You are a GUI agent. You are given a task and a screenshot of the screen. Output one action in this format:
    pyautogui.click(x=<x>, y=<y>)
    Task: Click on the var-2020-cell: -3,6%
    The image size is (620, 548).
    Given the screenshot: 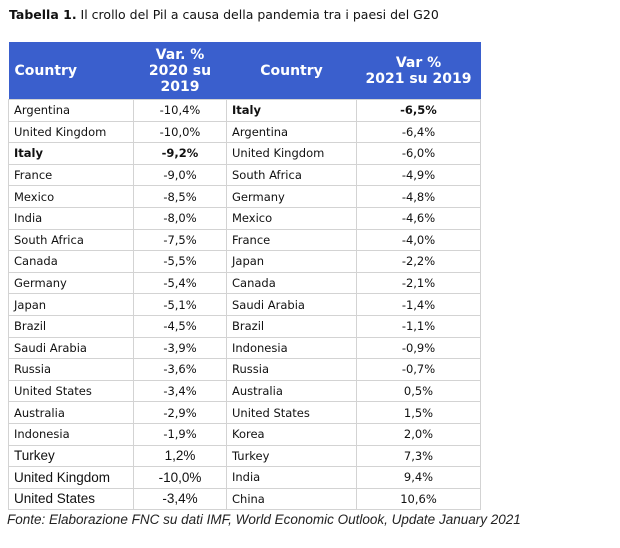 What is the action you would take?
    pyautogui.click(x=180, y=369)
    